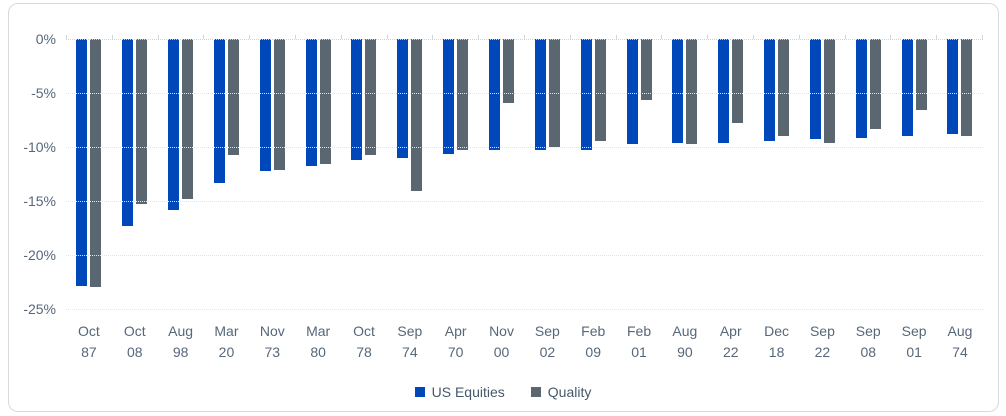 The image size is (1006, 416). What do you see at coordinates (569, 392) in the screenshot?
I see `legend-label-quality: Quality` at bounding box center [569, 392].